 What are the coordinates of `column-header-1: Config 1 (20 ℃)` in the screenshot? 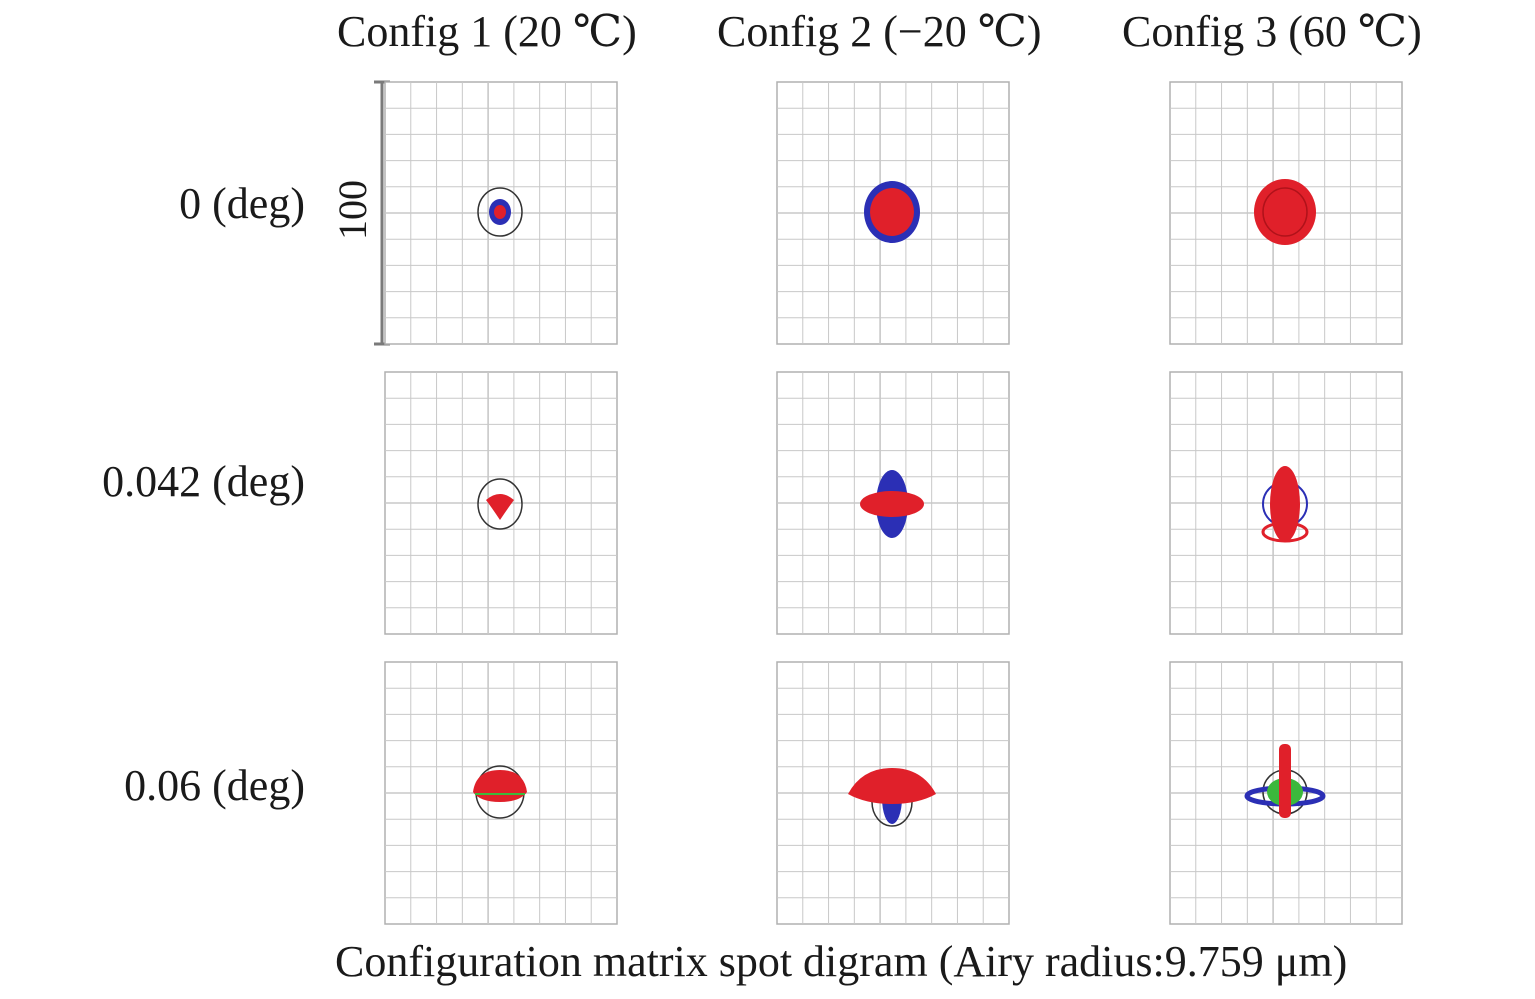 It's located at (487, 31).